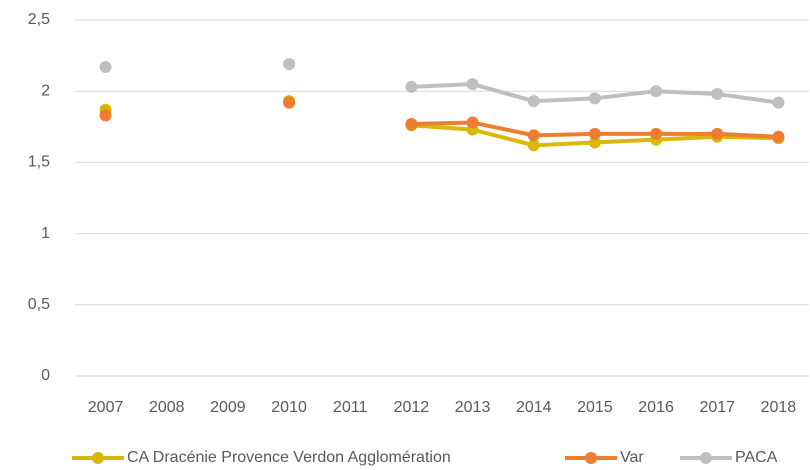  I want to click on x-tick-label: 2010, so click(289, 407).